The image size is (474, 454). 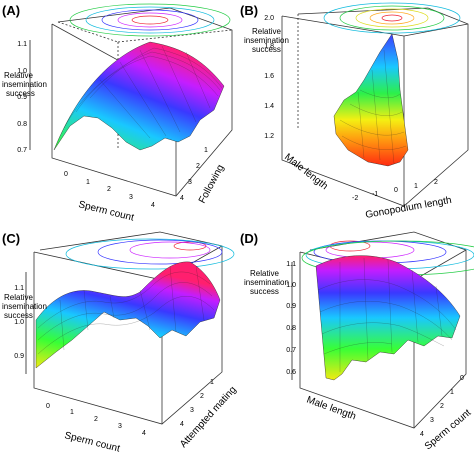 What do you see at coordinates (150, 20) in the screenshot?
I see `panel-a-contours` at bounding box center [150, 20].